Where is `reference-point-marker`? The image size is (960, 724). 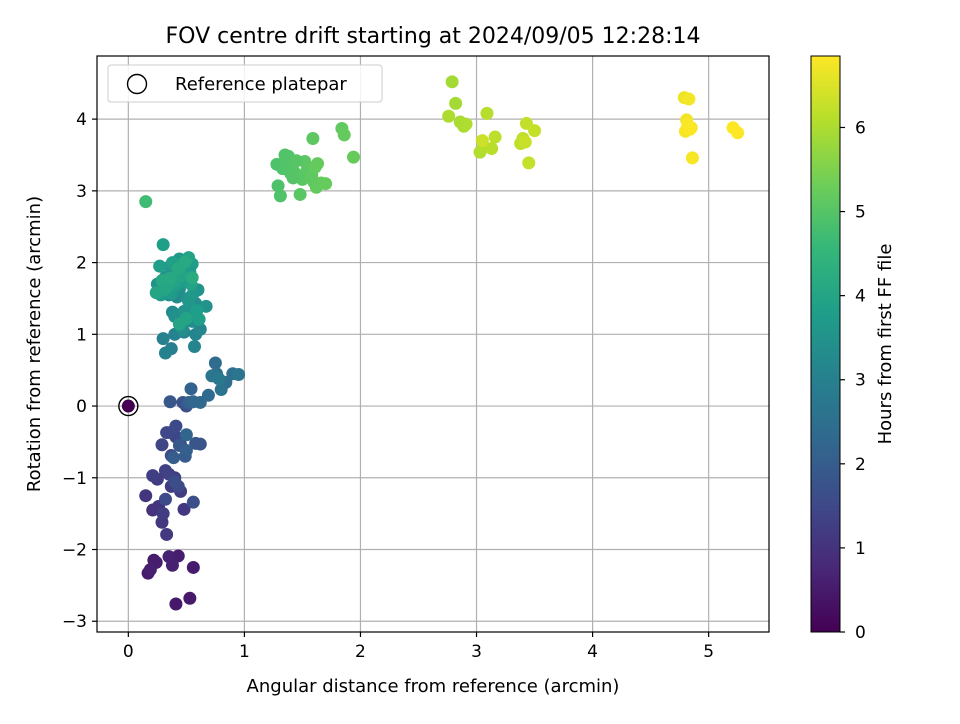
reference-point-marker is located at coordinates (128, 406).